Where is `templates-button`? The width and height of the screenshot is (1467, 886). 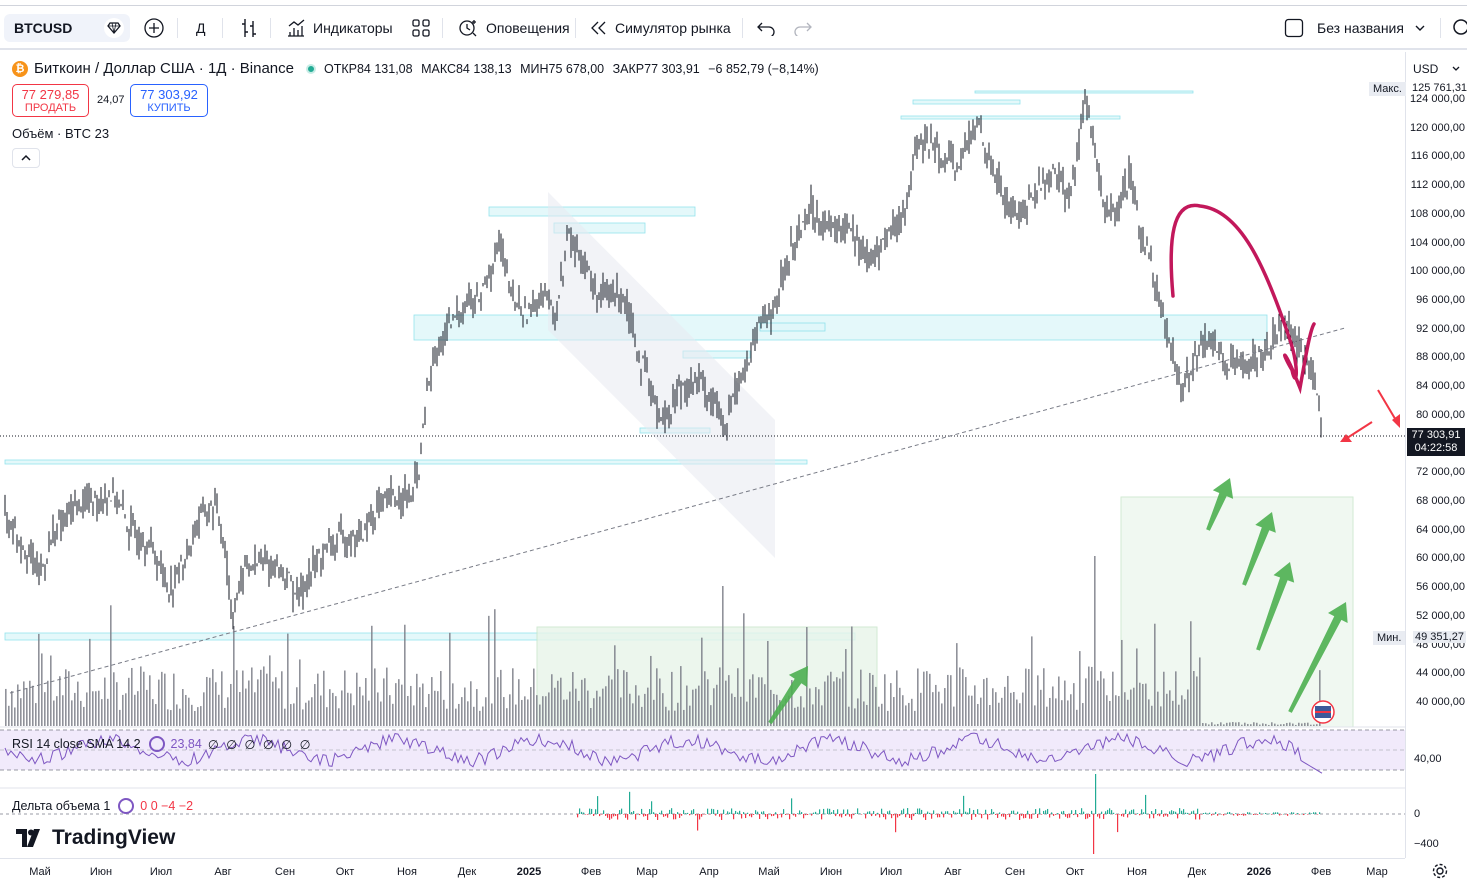 templates-button is located at coordinates (421, 28).